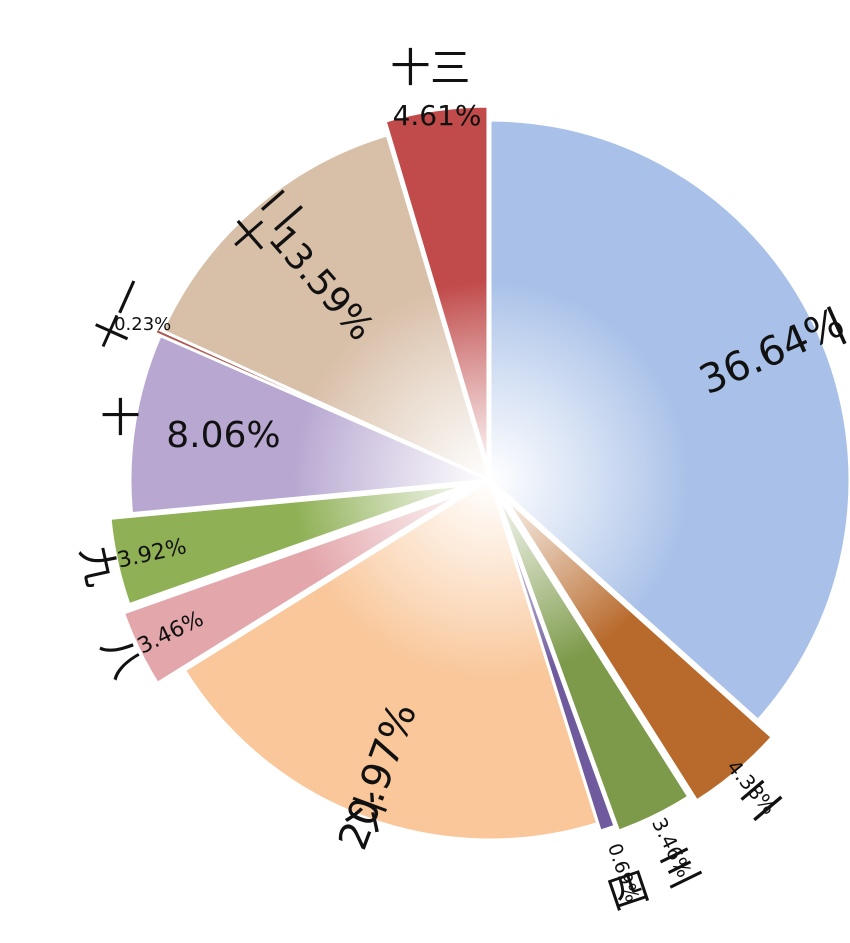 The width and height of the screenshot is (850, 943). I want to click on slice-percent-label: 0.23%, so click(142, 324).